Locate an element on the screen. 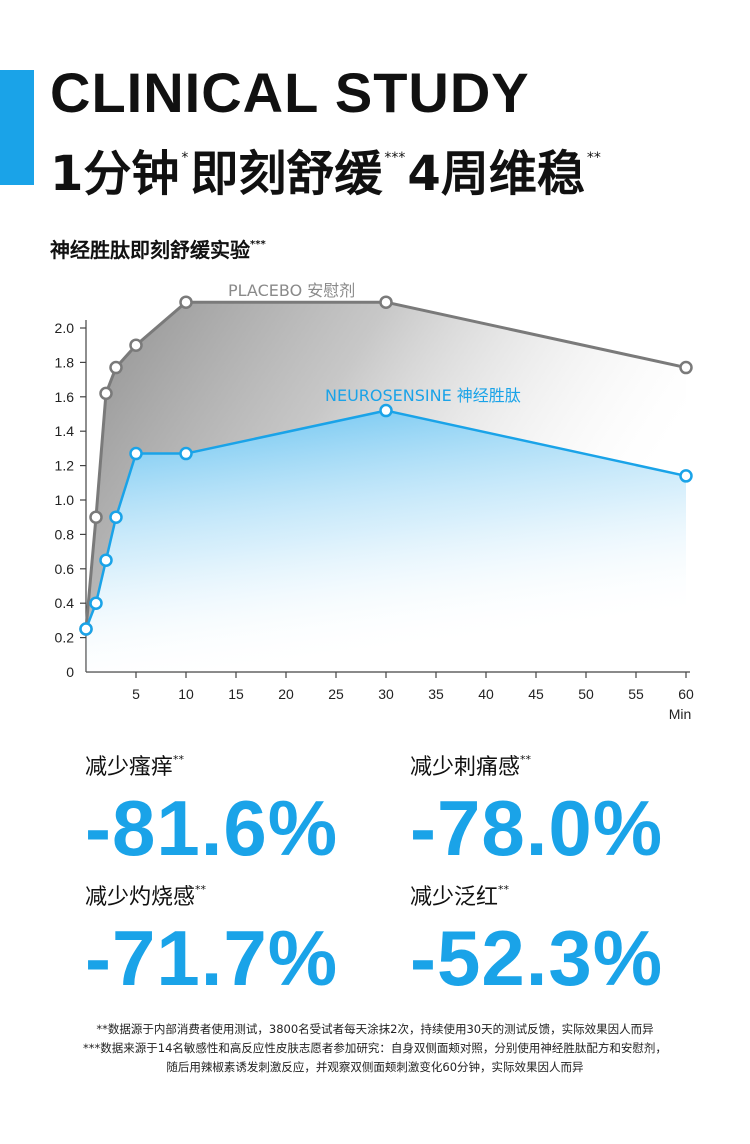 The image size is (750, 1144). stat-label: 减少瘙痒** is located at coordinates (211, 764).